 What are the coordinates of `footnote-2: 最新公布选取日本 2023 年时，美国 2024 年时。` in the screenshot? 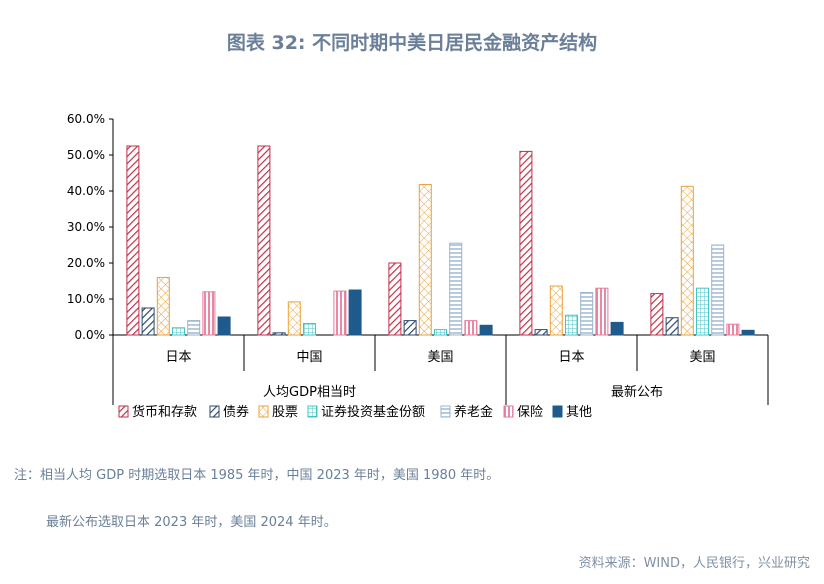 It's located at (191, 522).